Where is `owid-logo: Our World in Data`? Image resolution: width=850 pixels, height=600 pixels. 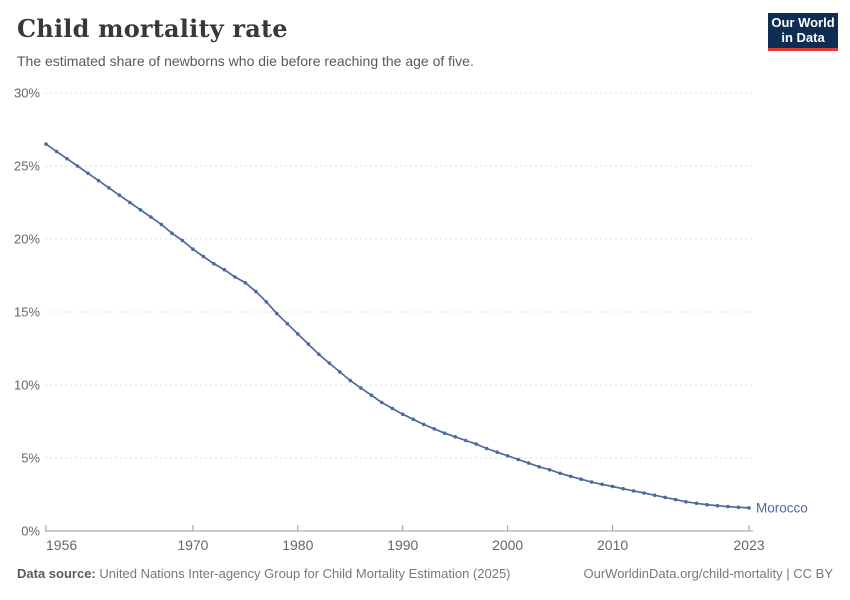 owid-logo: Our World in Data is located at coordinates (803, 32).